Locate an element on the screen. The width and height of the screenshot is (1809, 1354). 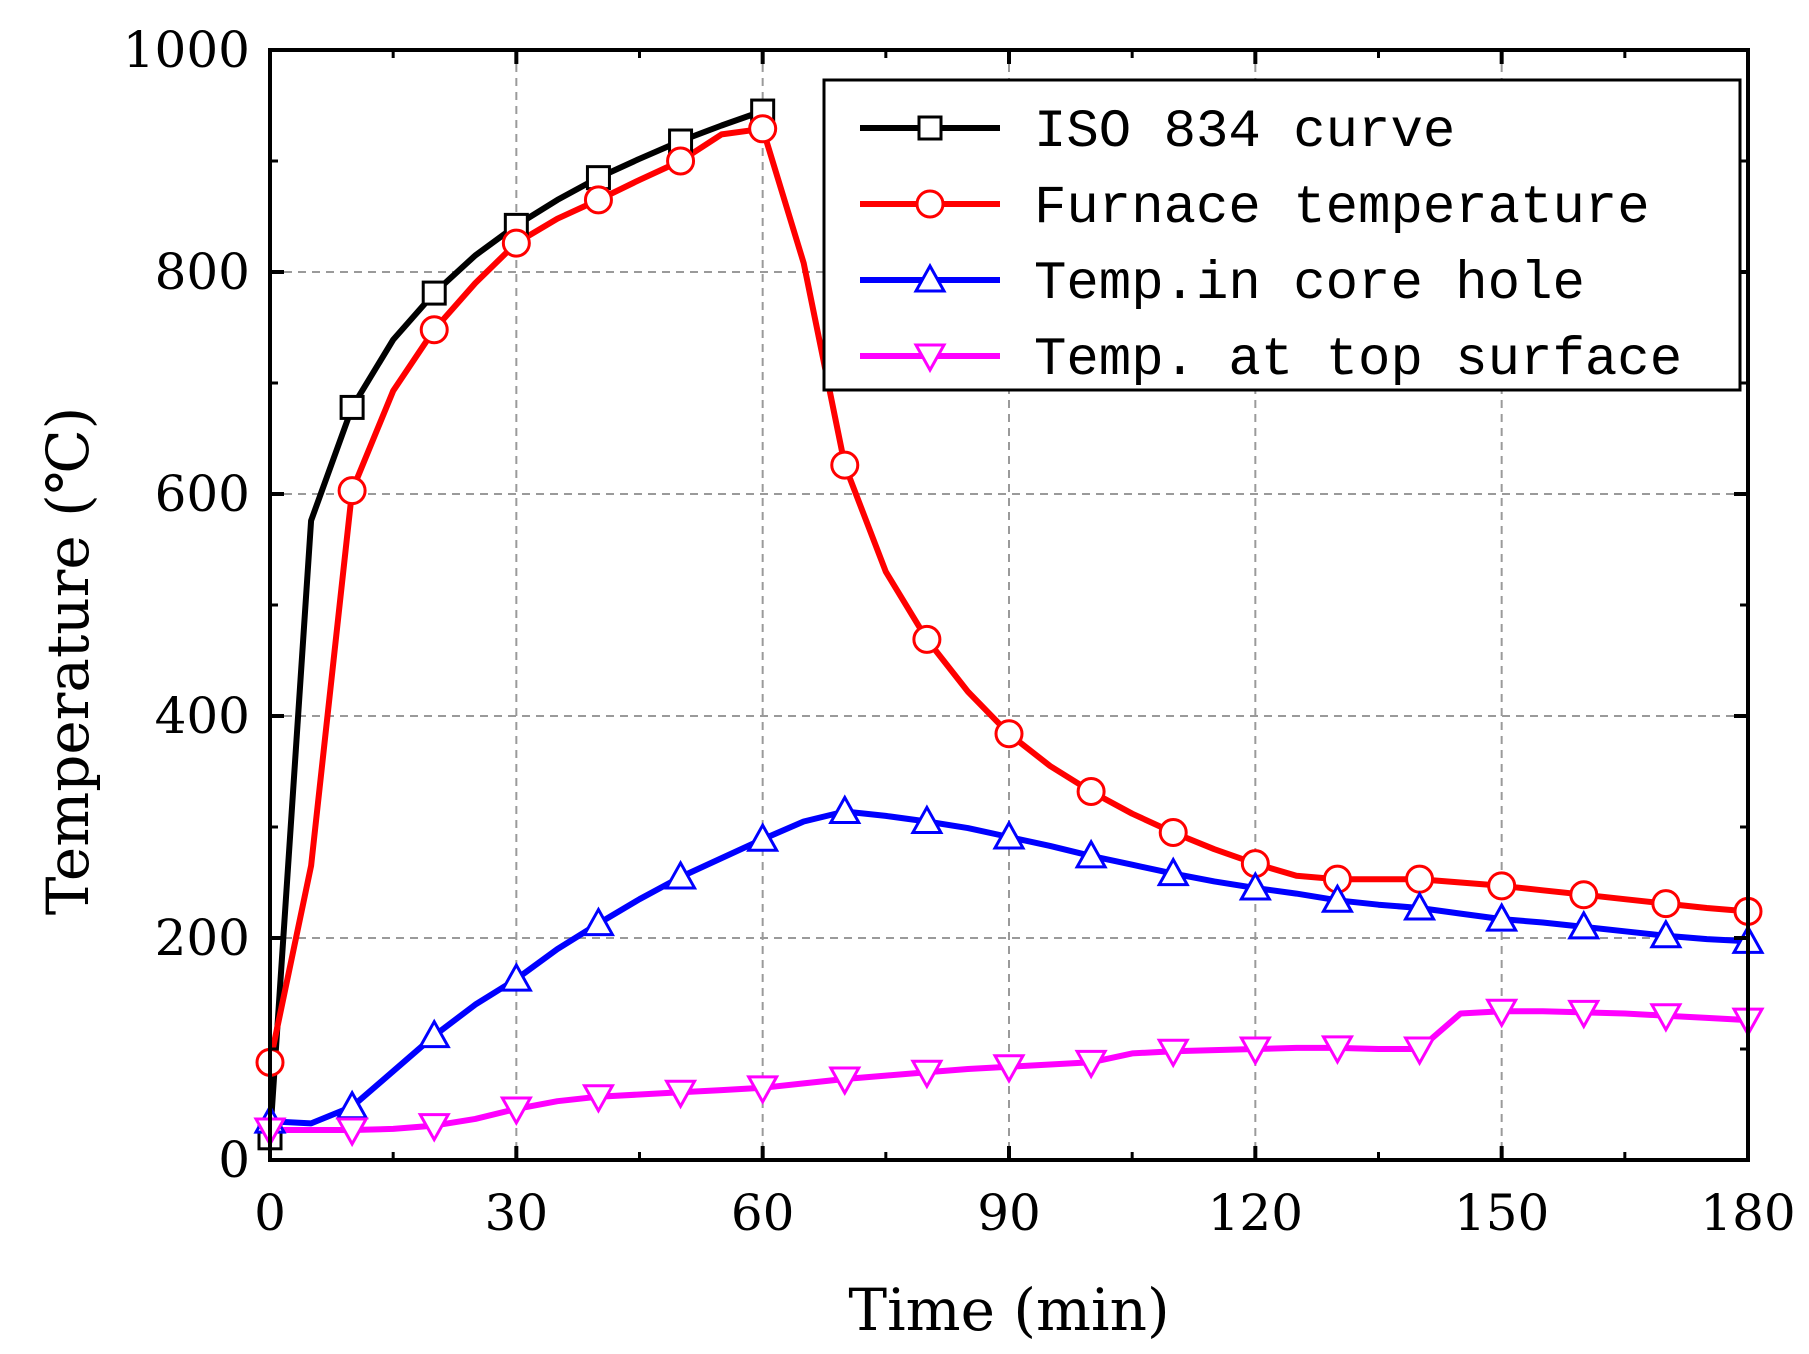
legend-item-core-hole: Temp.in core hole is located at coordinates (1222, 284).